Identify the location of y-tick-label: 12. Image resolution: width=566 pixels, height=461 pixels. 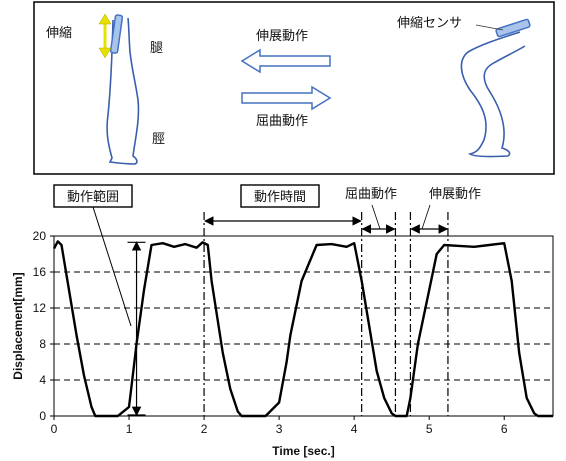
(40, 308).